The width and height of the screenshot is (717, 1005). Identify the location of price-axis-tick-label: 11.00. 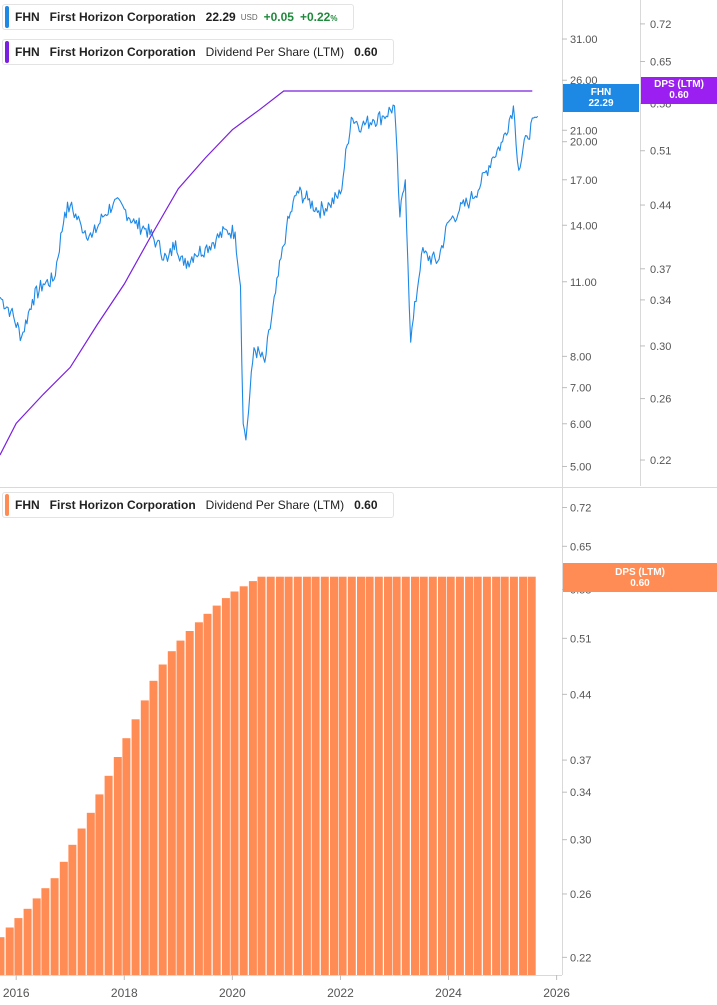
(583, 283).